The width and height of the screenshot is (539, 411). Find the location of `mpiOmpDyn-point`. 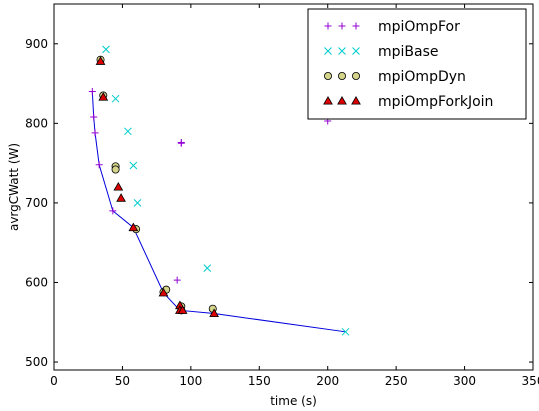

mpiOmpDyn-point is located at coordinates (115, 169).